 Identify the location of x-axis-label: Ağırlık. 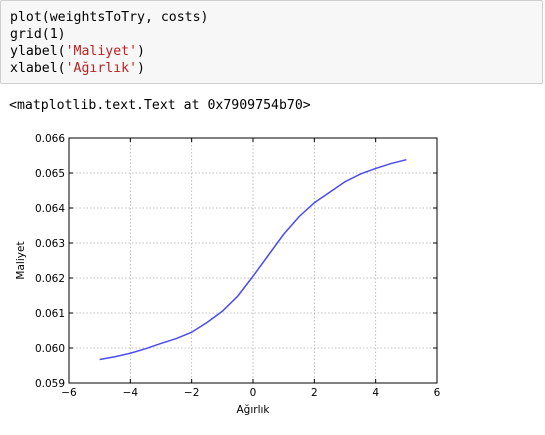
(254, 410).